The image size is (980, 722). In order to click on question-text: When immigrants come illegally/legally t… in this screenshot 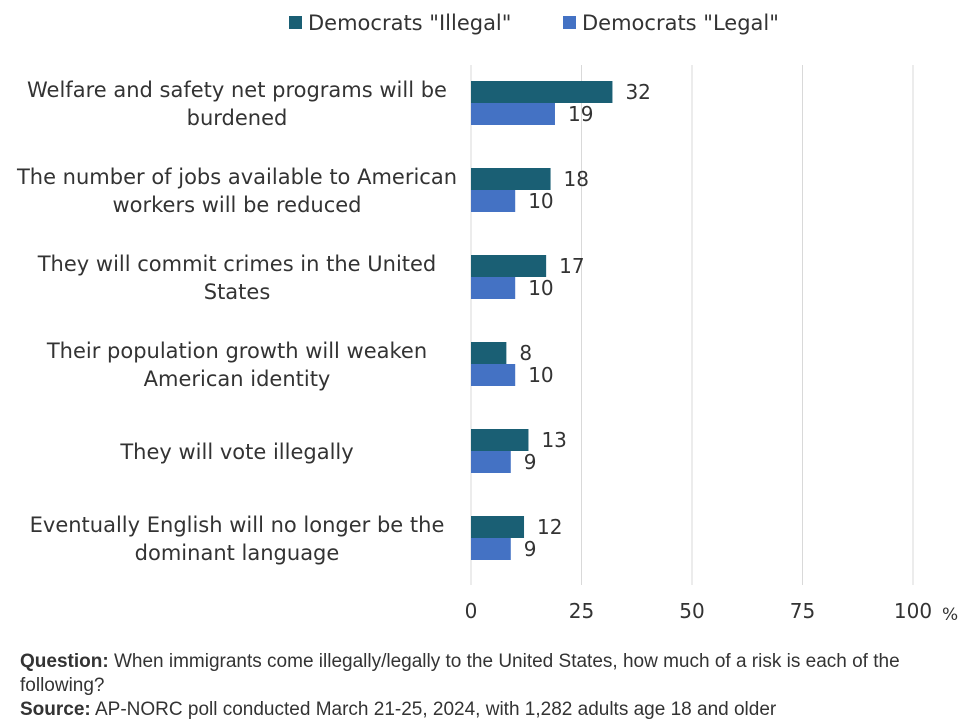, I will do `click(460, 673)`.